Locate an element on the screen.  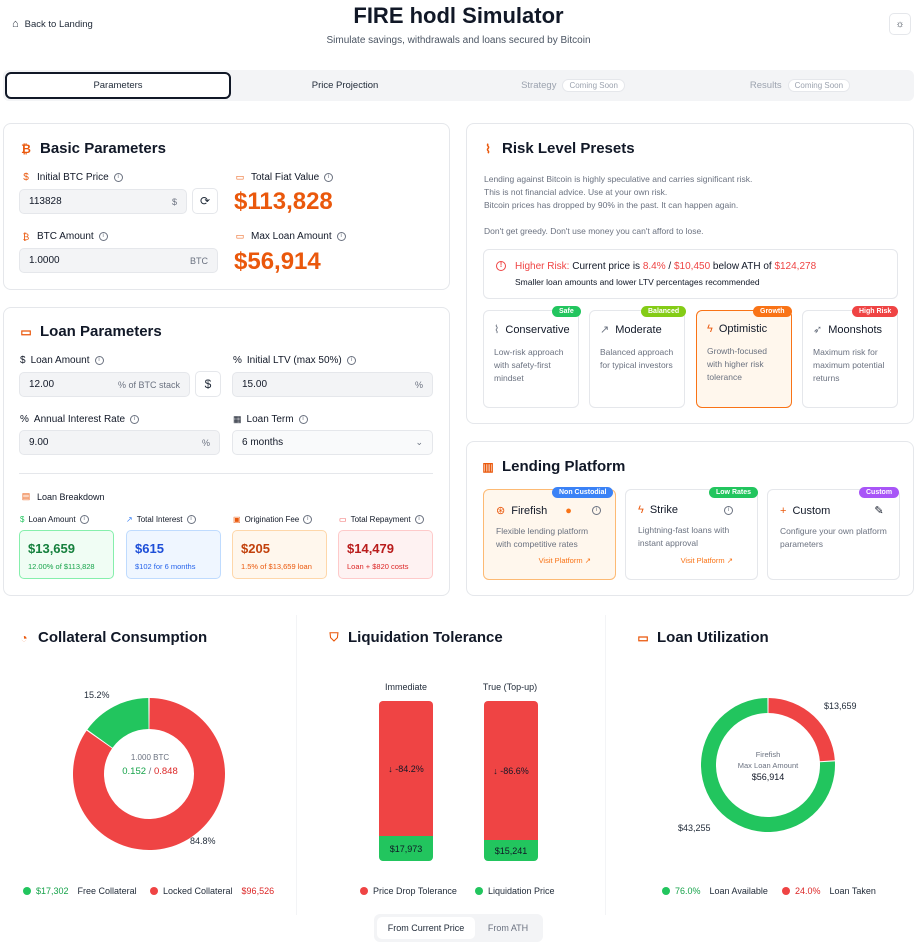
breakdown-label-total-interest: ↗ Total Interest i is located at coordinates (161, 519).